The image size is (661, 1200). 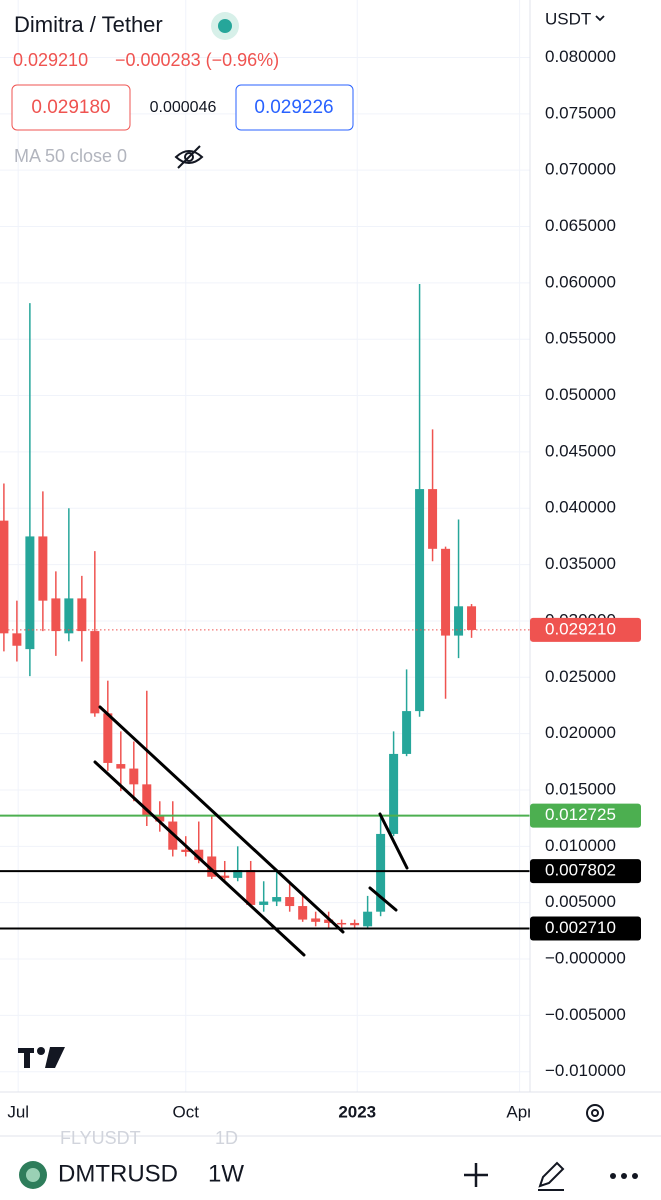 What do you see at coordinates (580, 628) in the screenshot?
I see `price-label: 0.029210` at bounding box center [580, 628].